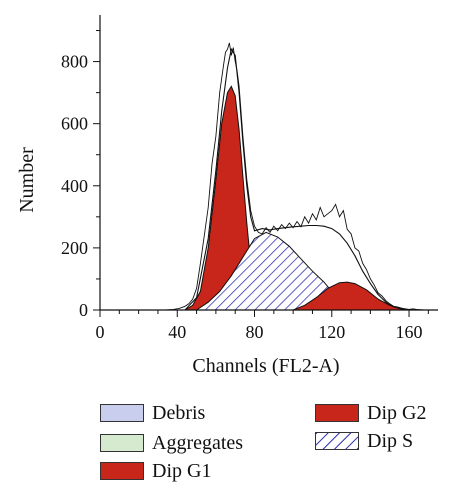 The width and height of the screenshot is (455, 500). I want to click on legend-swatch-debris, so click(122, 413).